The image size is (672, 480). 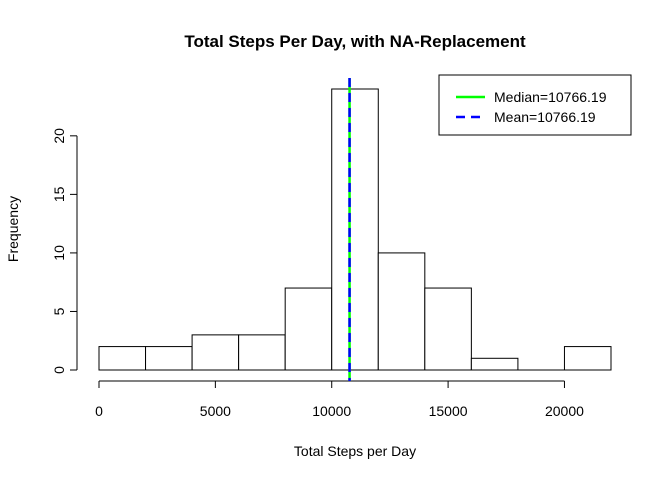 I want to click on y-tick-label: 5, so click(x=59, y=311).